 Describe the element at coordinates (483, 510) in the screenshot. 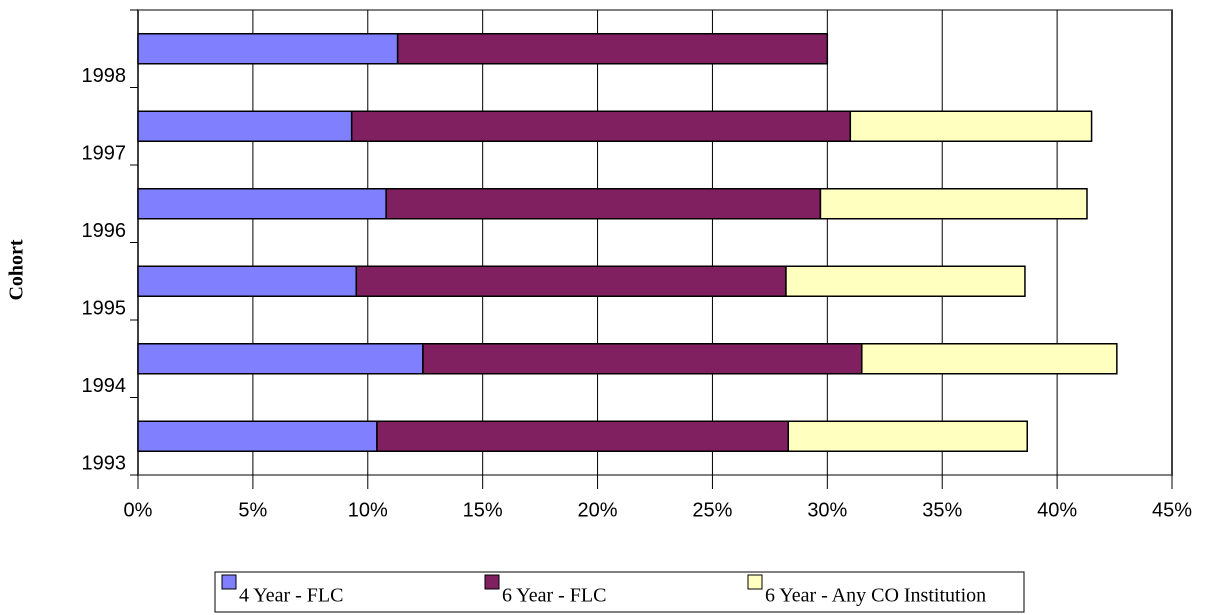

I see `x-tick-label: 15%` at that location.